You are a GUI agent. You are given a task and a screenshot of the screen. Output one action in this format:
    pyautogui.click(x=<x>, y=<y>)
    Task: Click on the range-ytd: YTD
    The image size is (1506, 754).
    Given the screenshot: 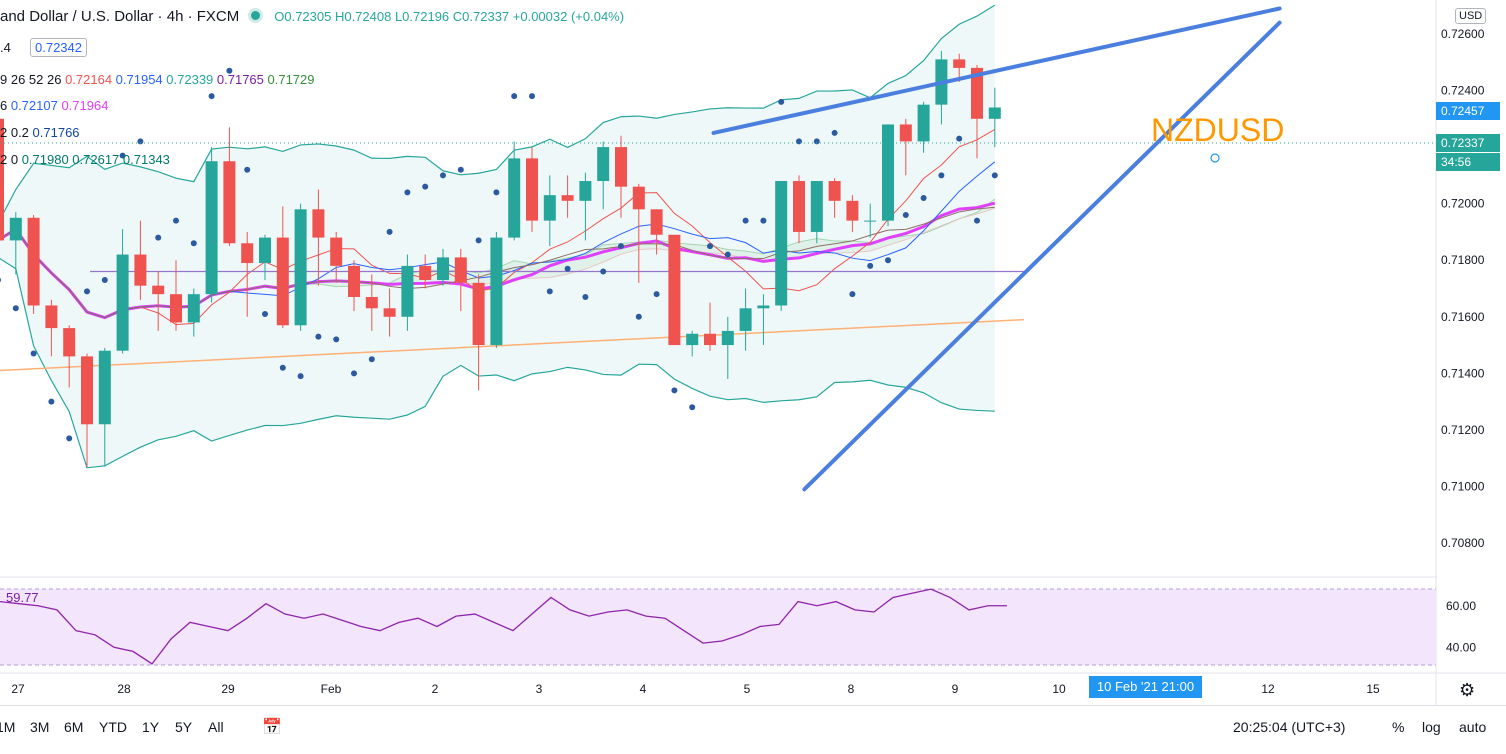 What is the action you would take?
    pyautogui.click(x=113, y=727)
    